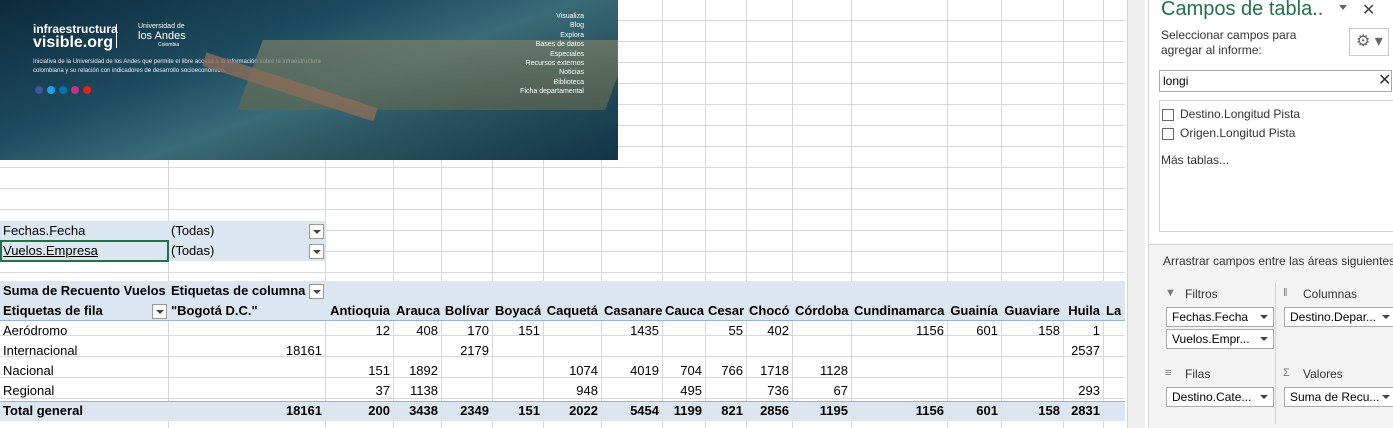 The width and height of the screenshot is (1393, 428). Describe the element at coordinates (1049, 330) in the screenshot. I see `value-cell: 158` at that location.